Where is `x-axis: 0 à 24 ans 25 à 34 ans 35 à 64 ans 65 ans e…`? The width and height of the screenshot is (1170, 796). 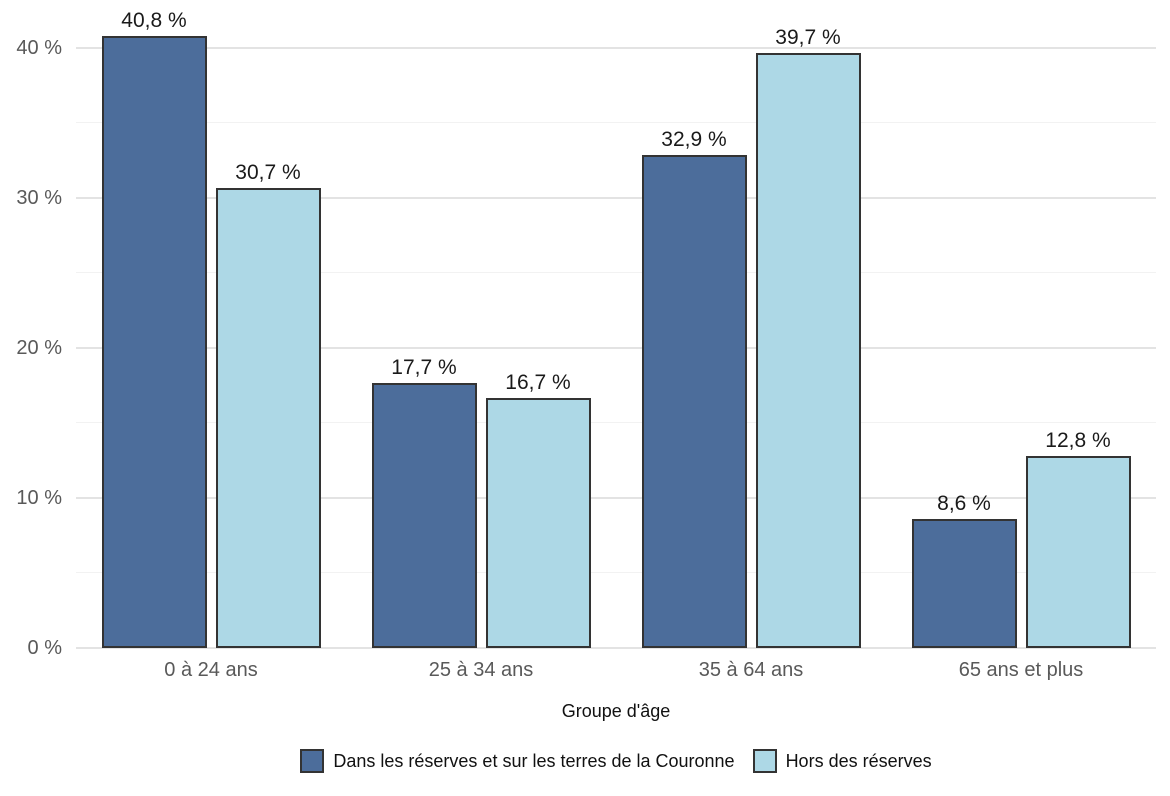 x-axis: 0 à 24 ans 25 à 34 ans 35 à 64 ans 65 ans e… is located at coordinates (616, 670).